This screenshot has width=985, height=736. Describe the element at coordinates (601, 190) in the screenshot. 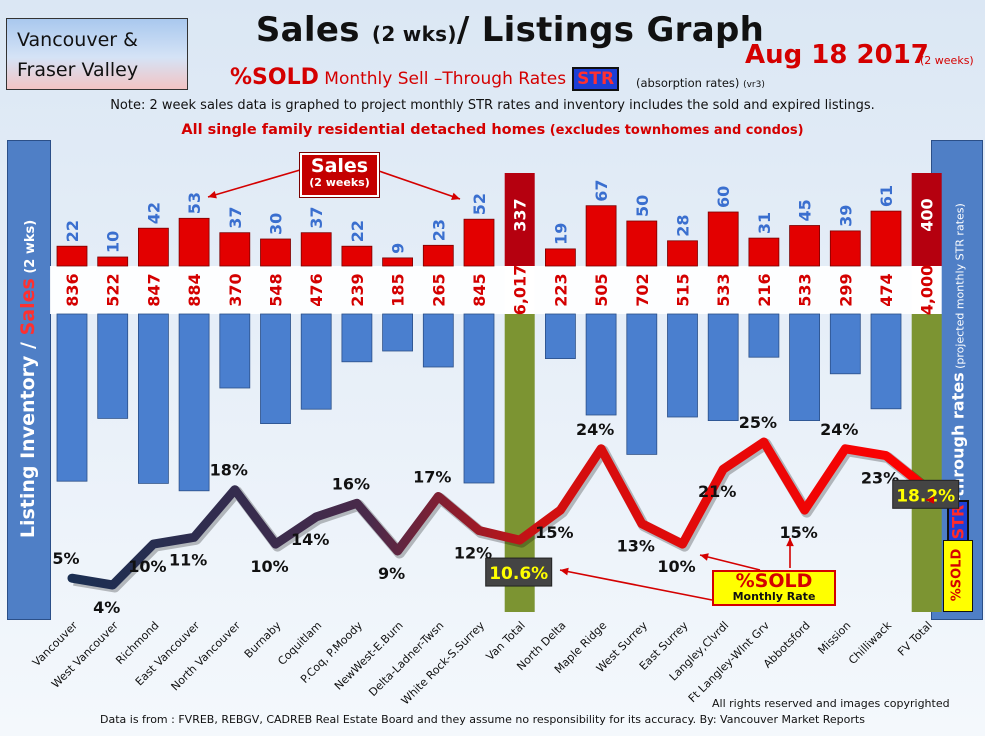

I see `sales-value-label: 67` at that location.